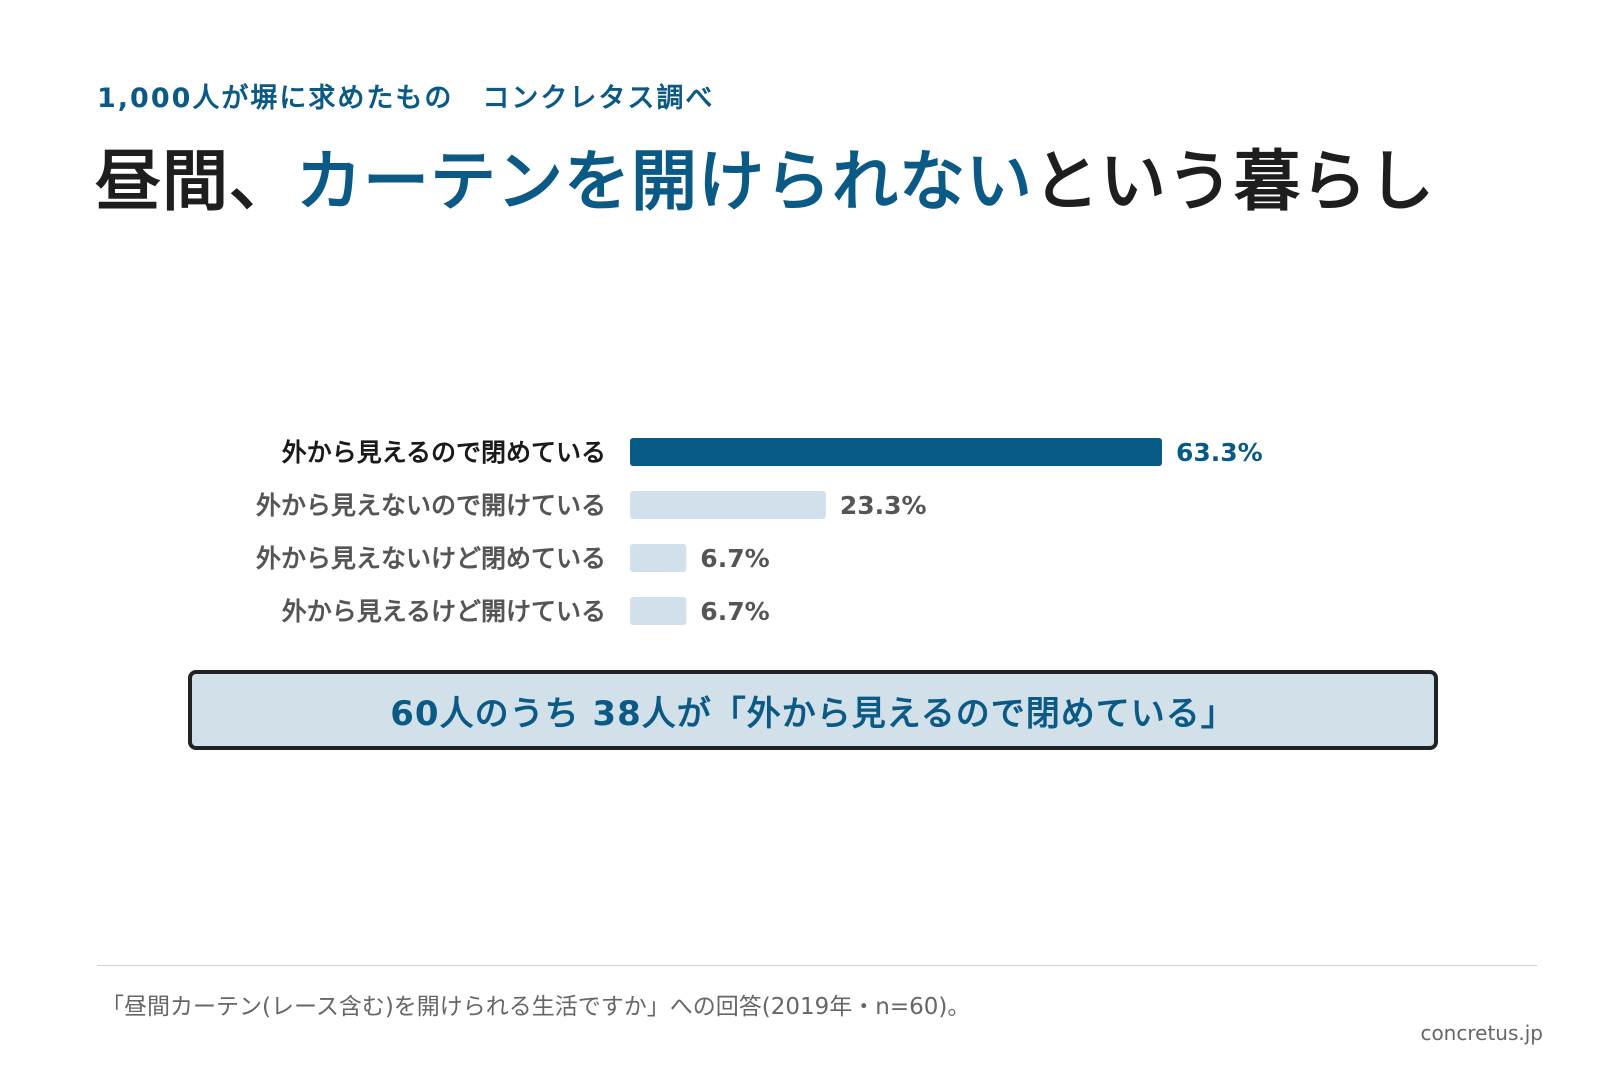 The width and height of the screenshot is (1620, 1080). I want to click on page-title: 昼間、カーテンを開けられないという暮らし, so click(765, 176).